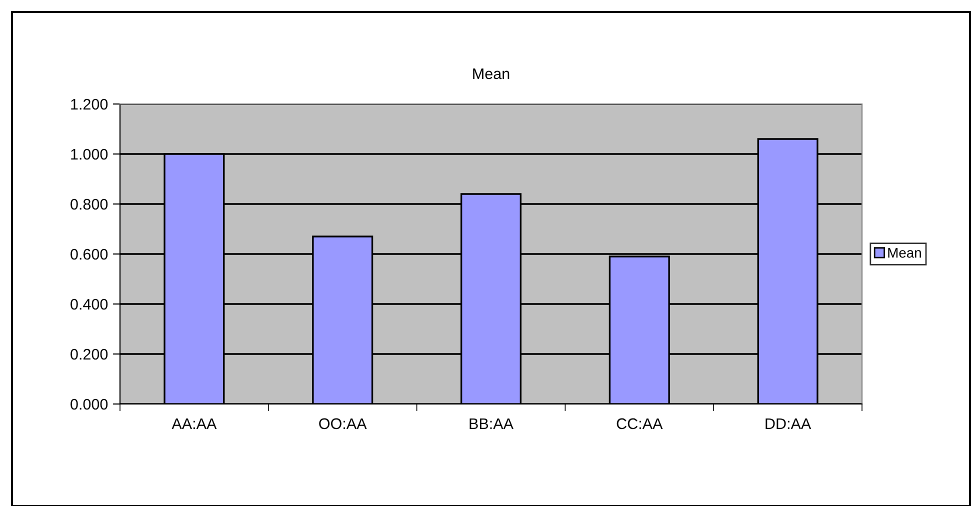 The image size is (971, 506). Describe the element at coordinates (89, 254) in the screenshot. I see `y-tick-label: 0.600` at that location.